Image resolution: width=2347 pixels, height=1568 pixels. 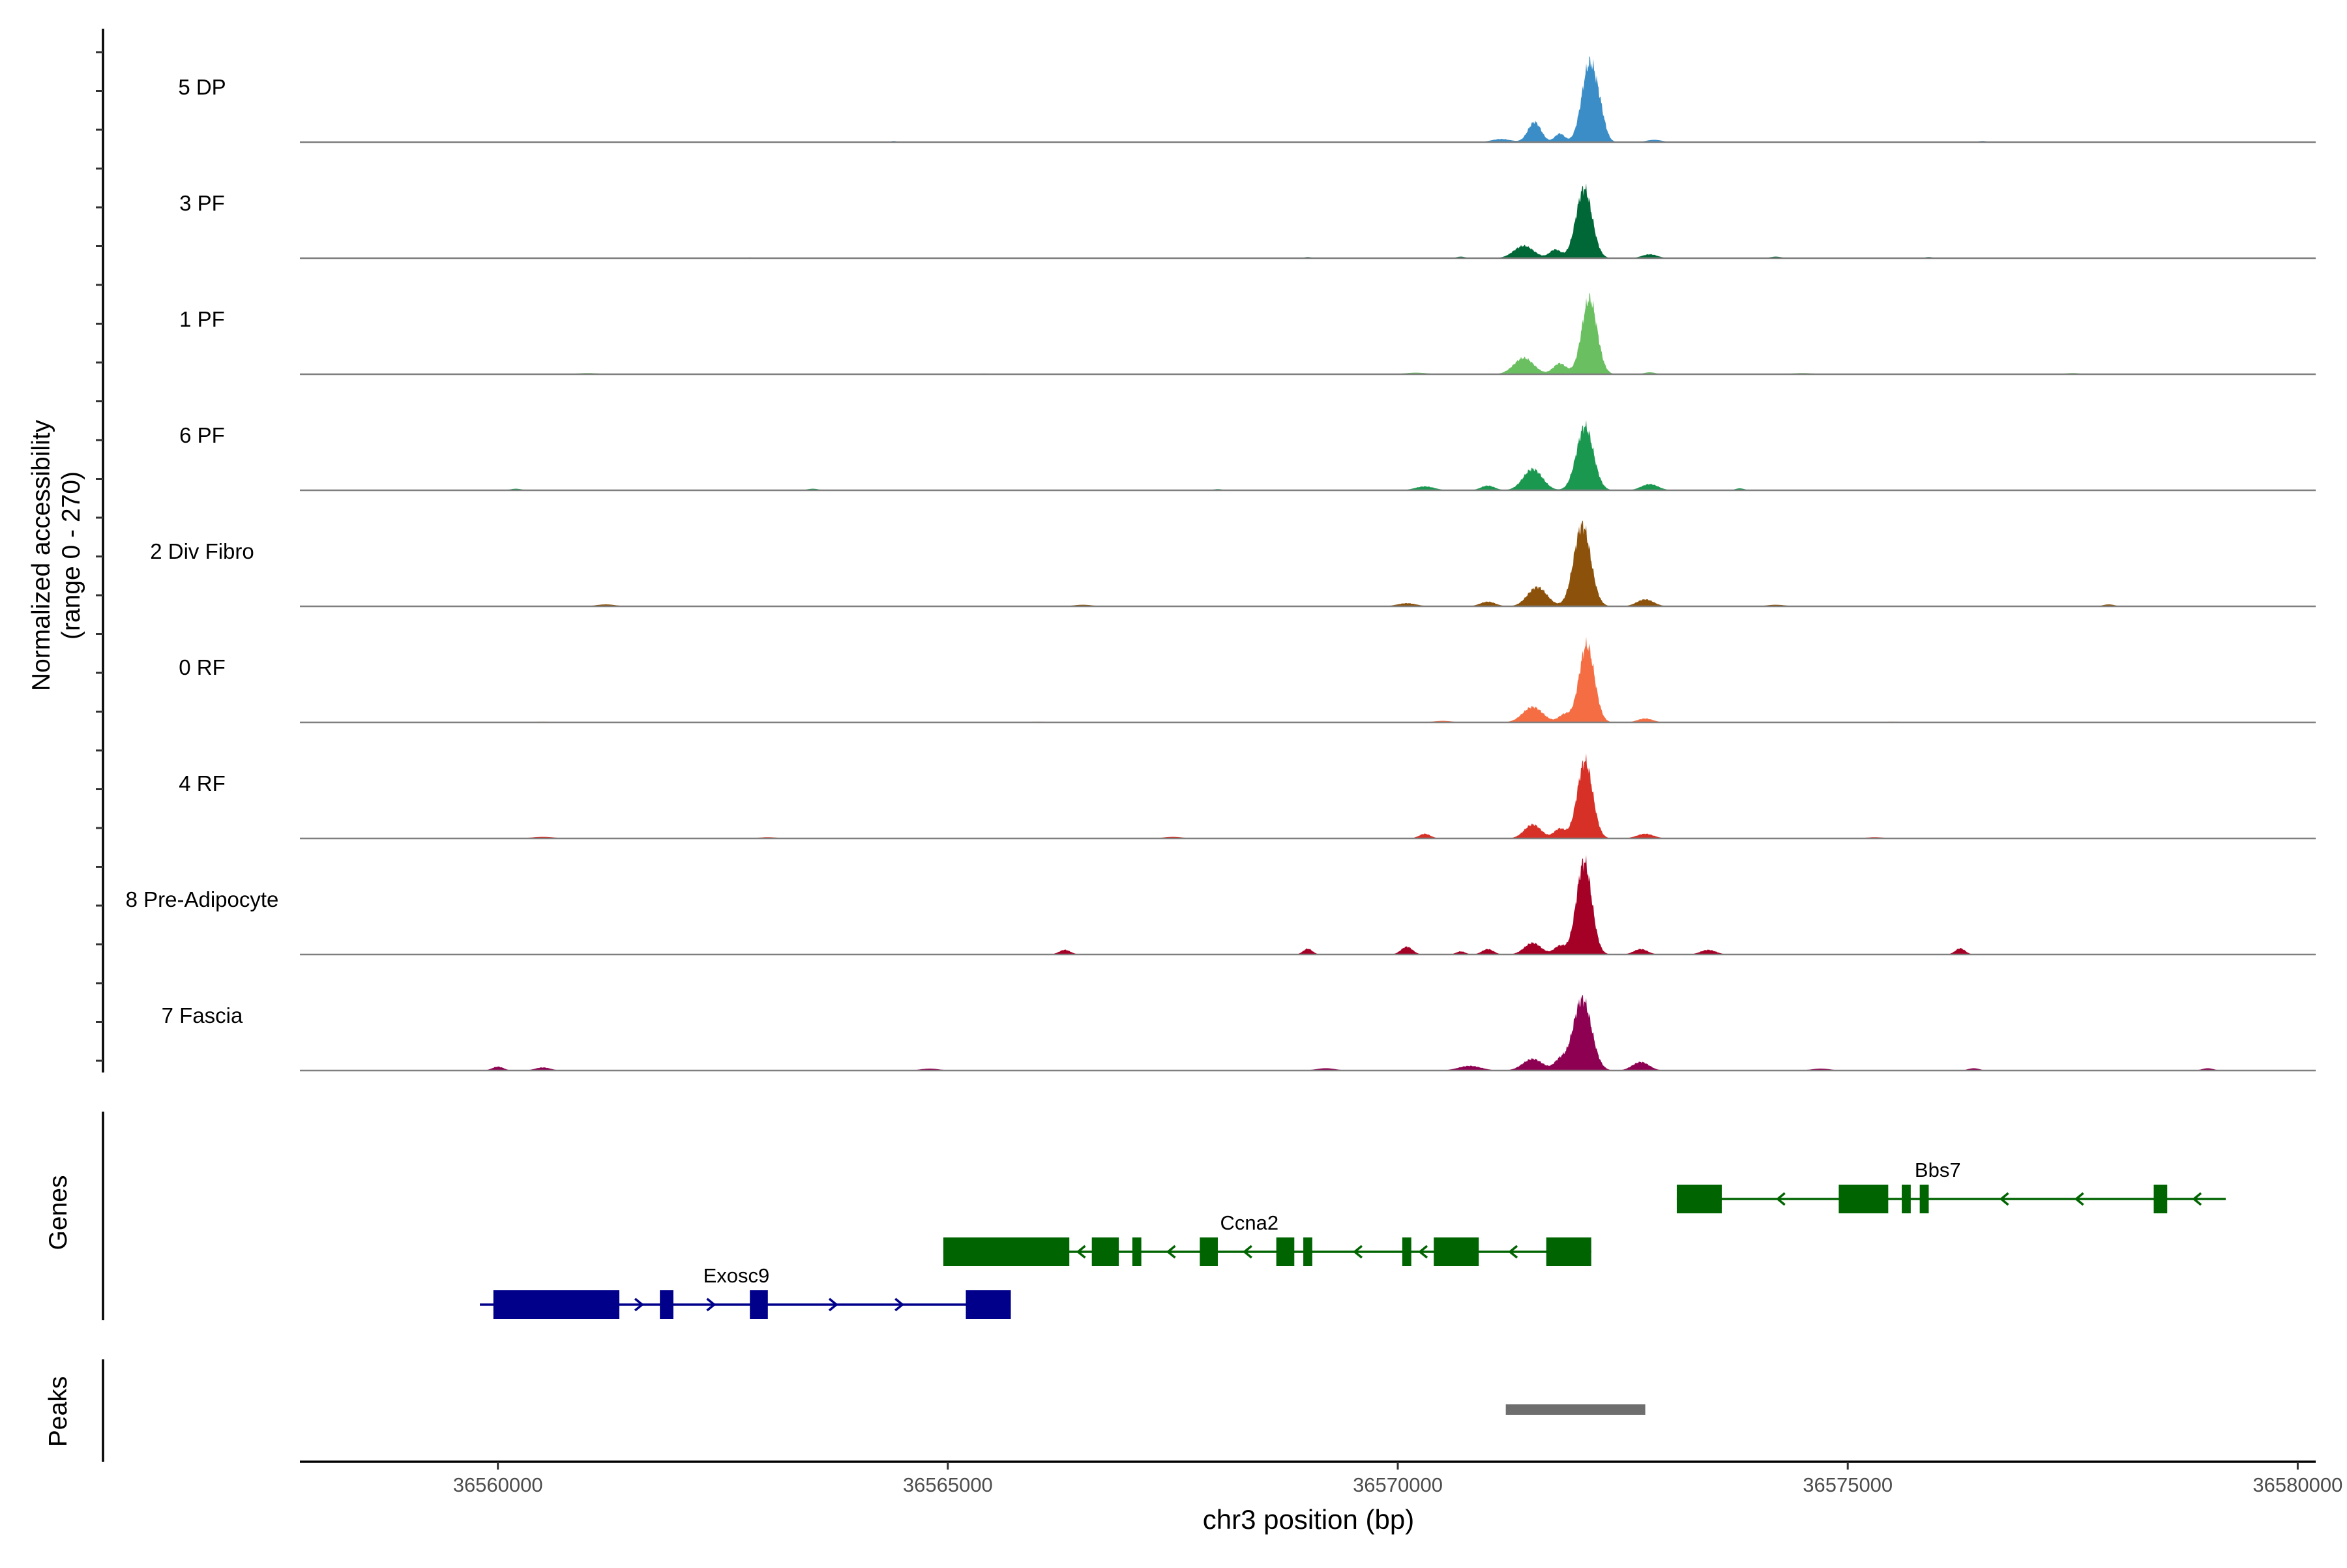 I want to click on gene-name-label: Exosc9, so click(x=736, y=1275).